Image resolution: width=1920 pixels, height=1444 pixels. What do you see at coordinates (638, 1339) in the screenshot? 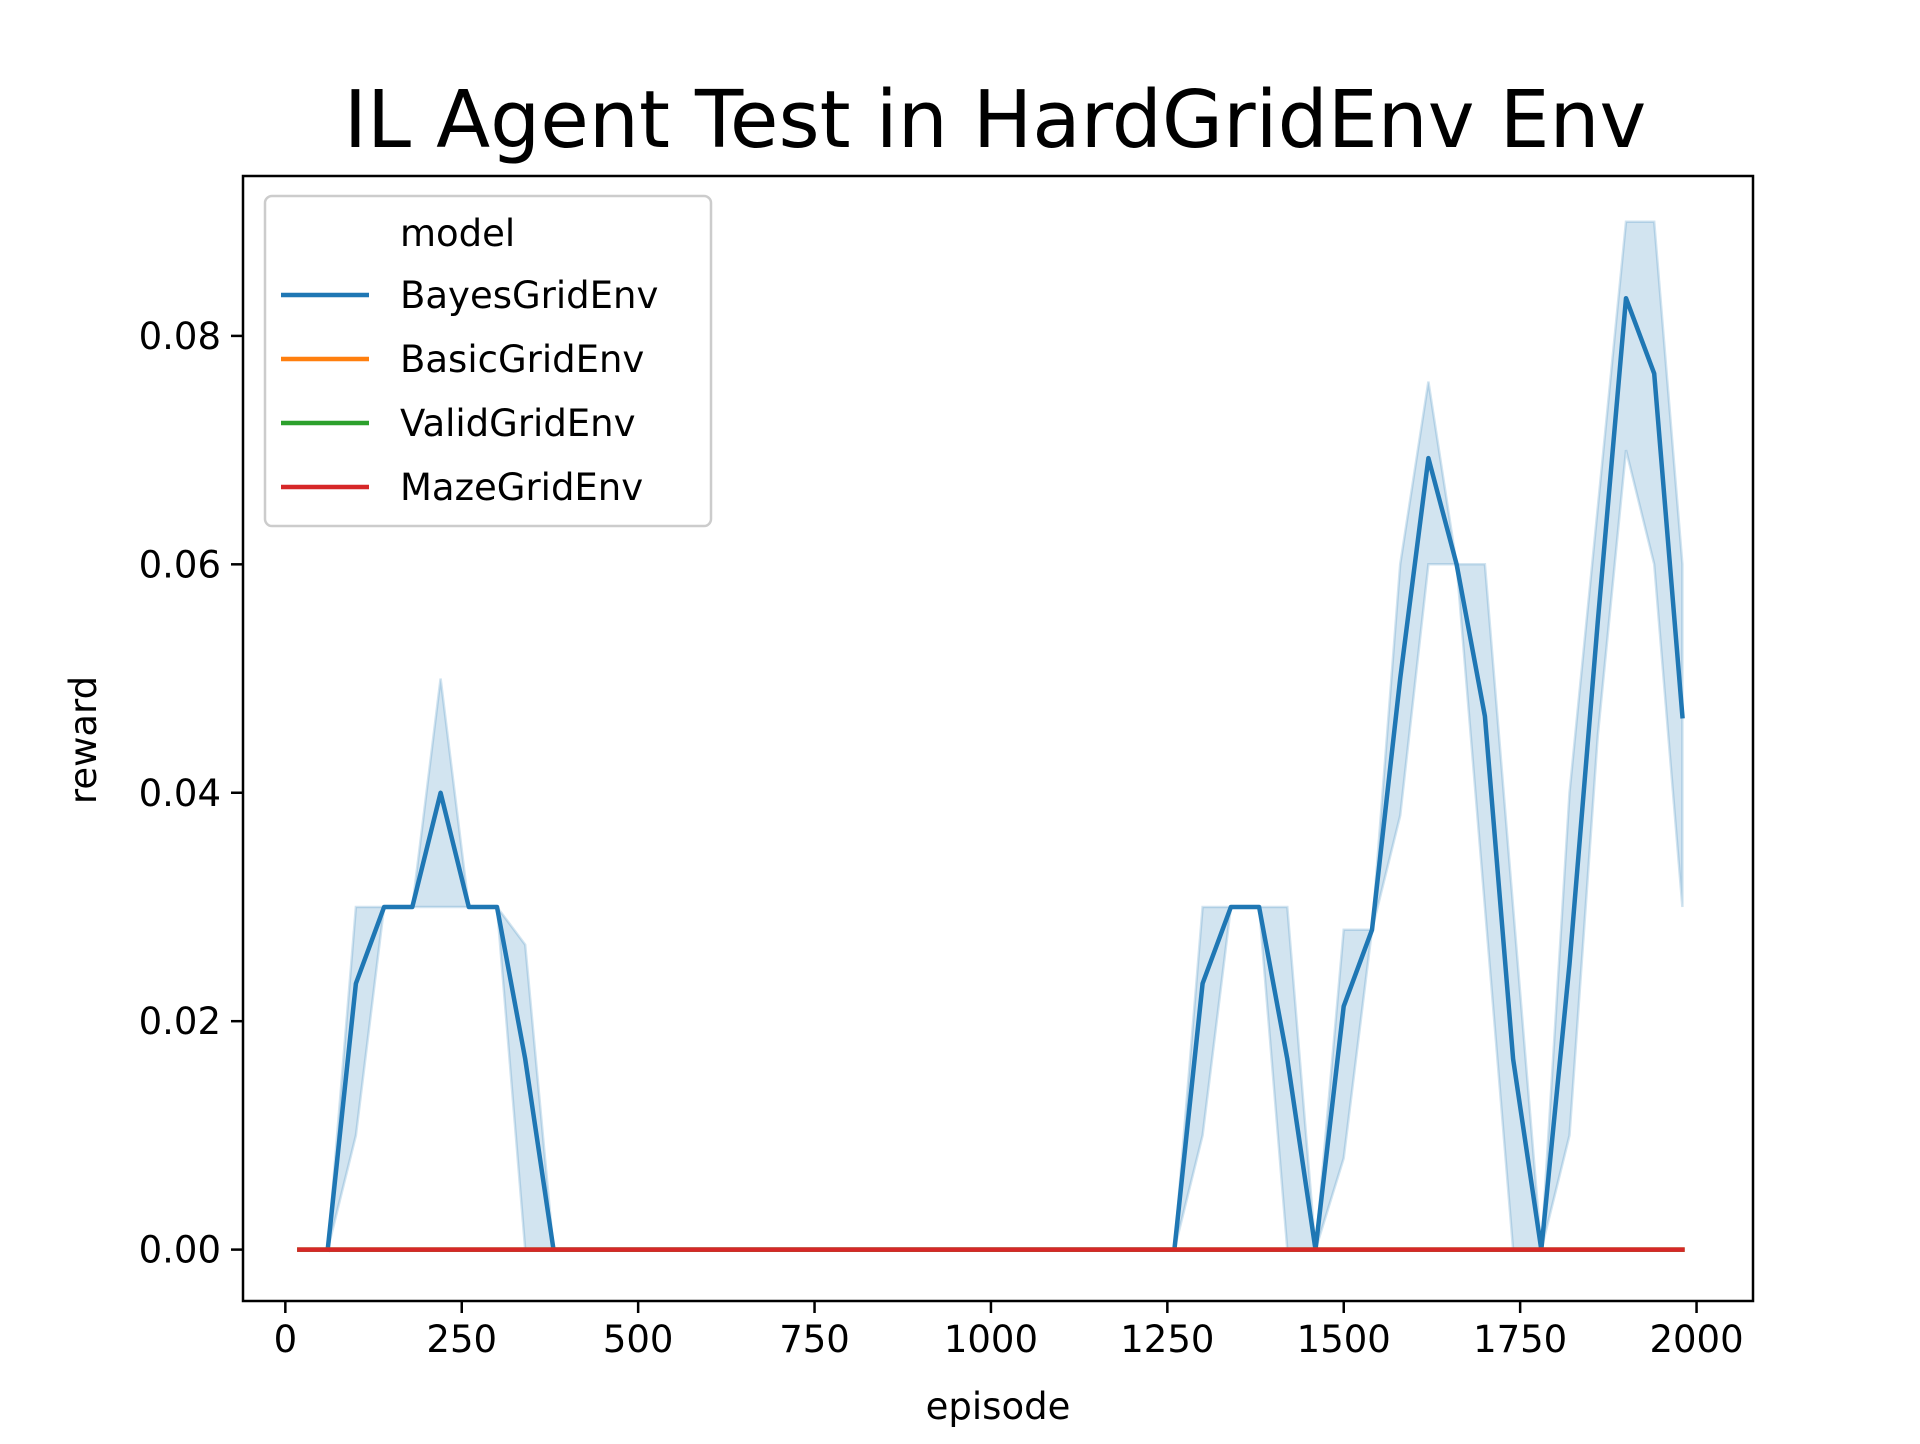
I see `x-tick-label: 500` at bounding box center [638, 1339].